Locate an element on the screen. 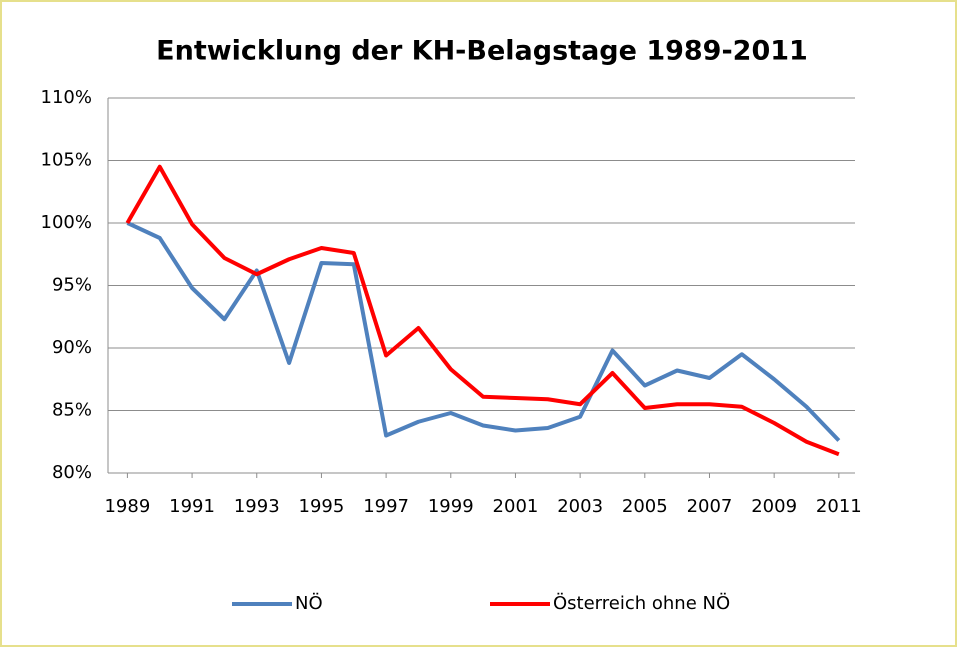 The height and width of the screenshot is (647, 957). y-tick-label: 100% is located at coordinates (66, 222).